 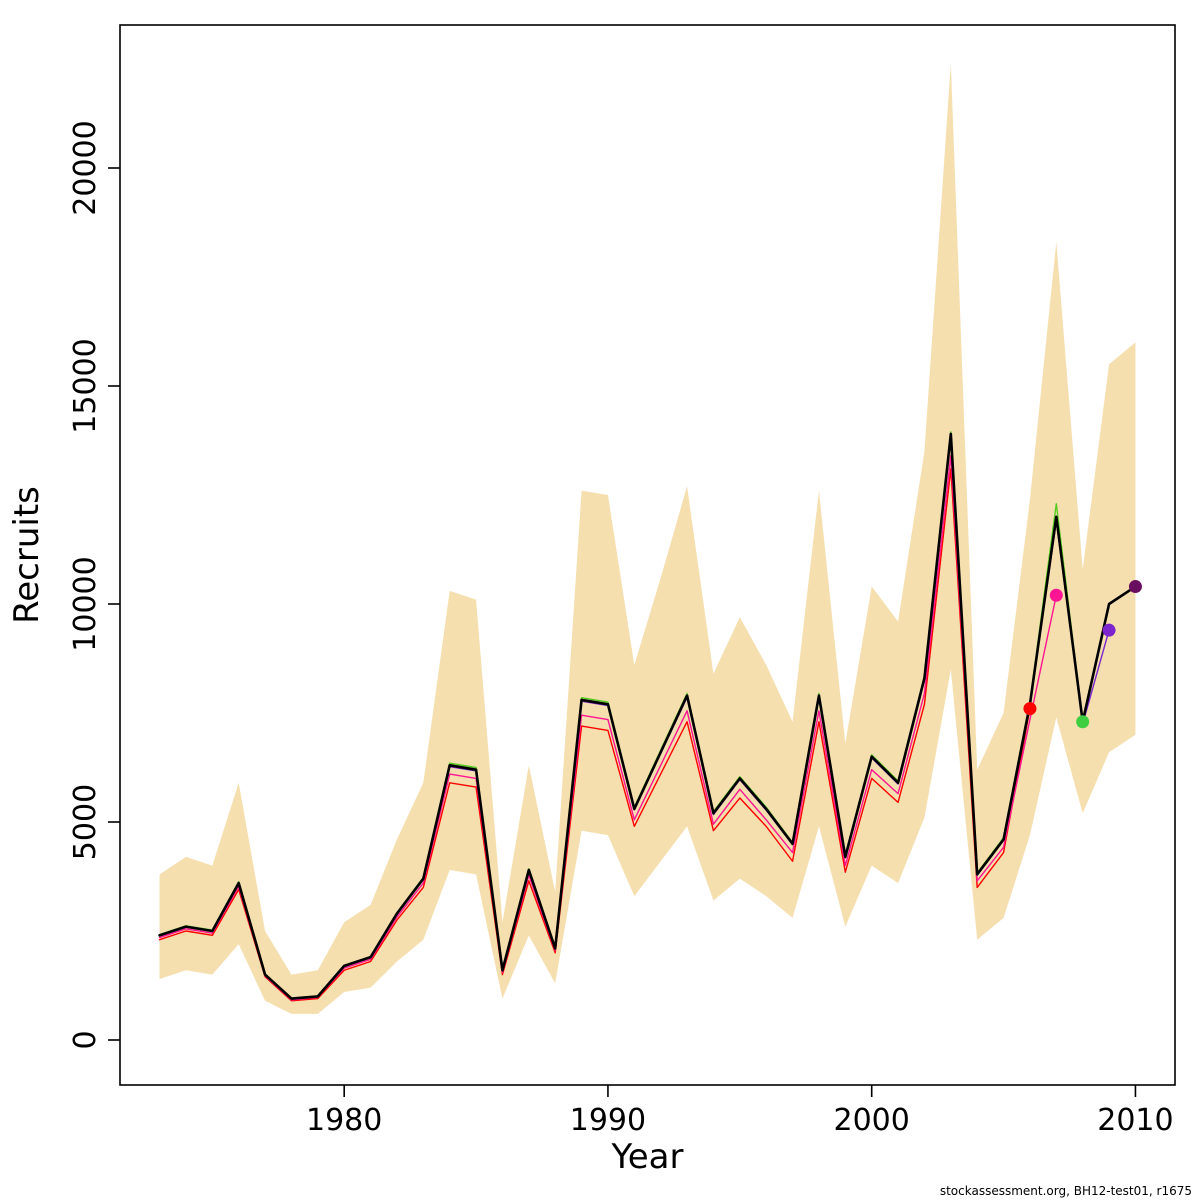 What do you see at coordinates (85, 167) in the screenshot?
I see `y-tick-label: 20000` at bounding box center [85, 167].